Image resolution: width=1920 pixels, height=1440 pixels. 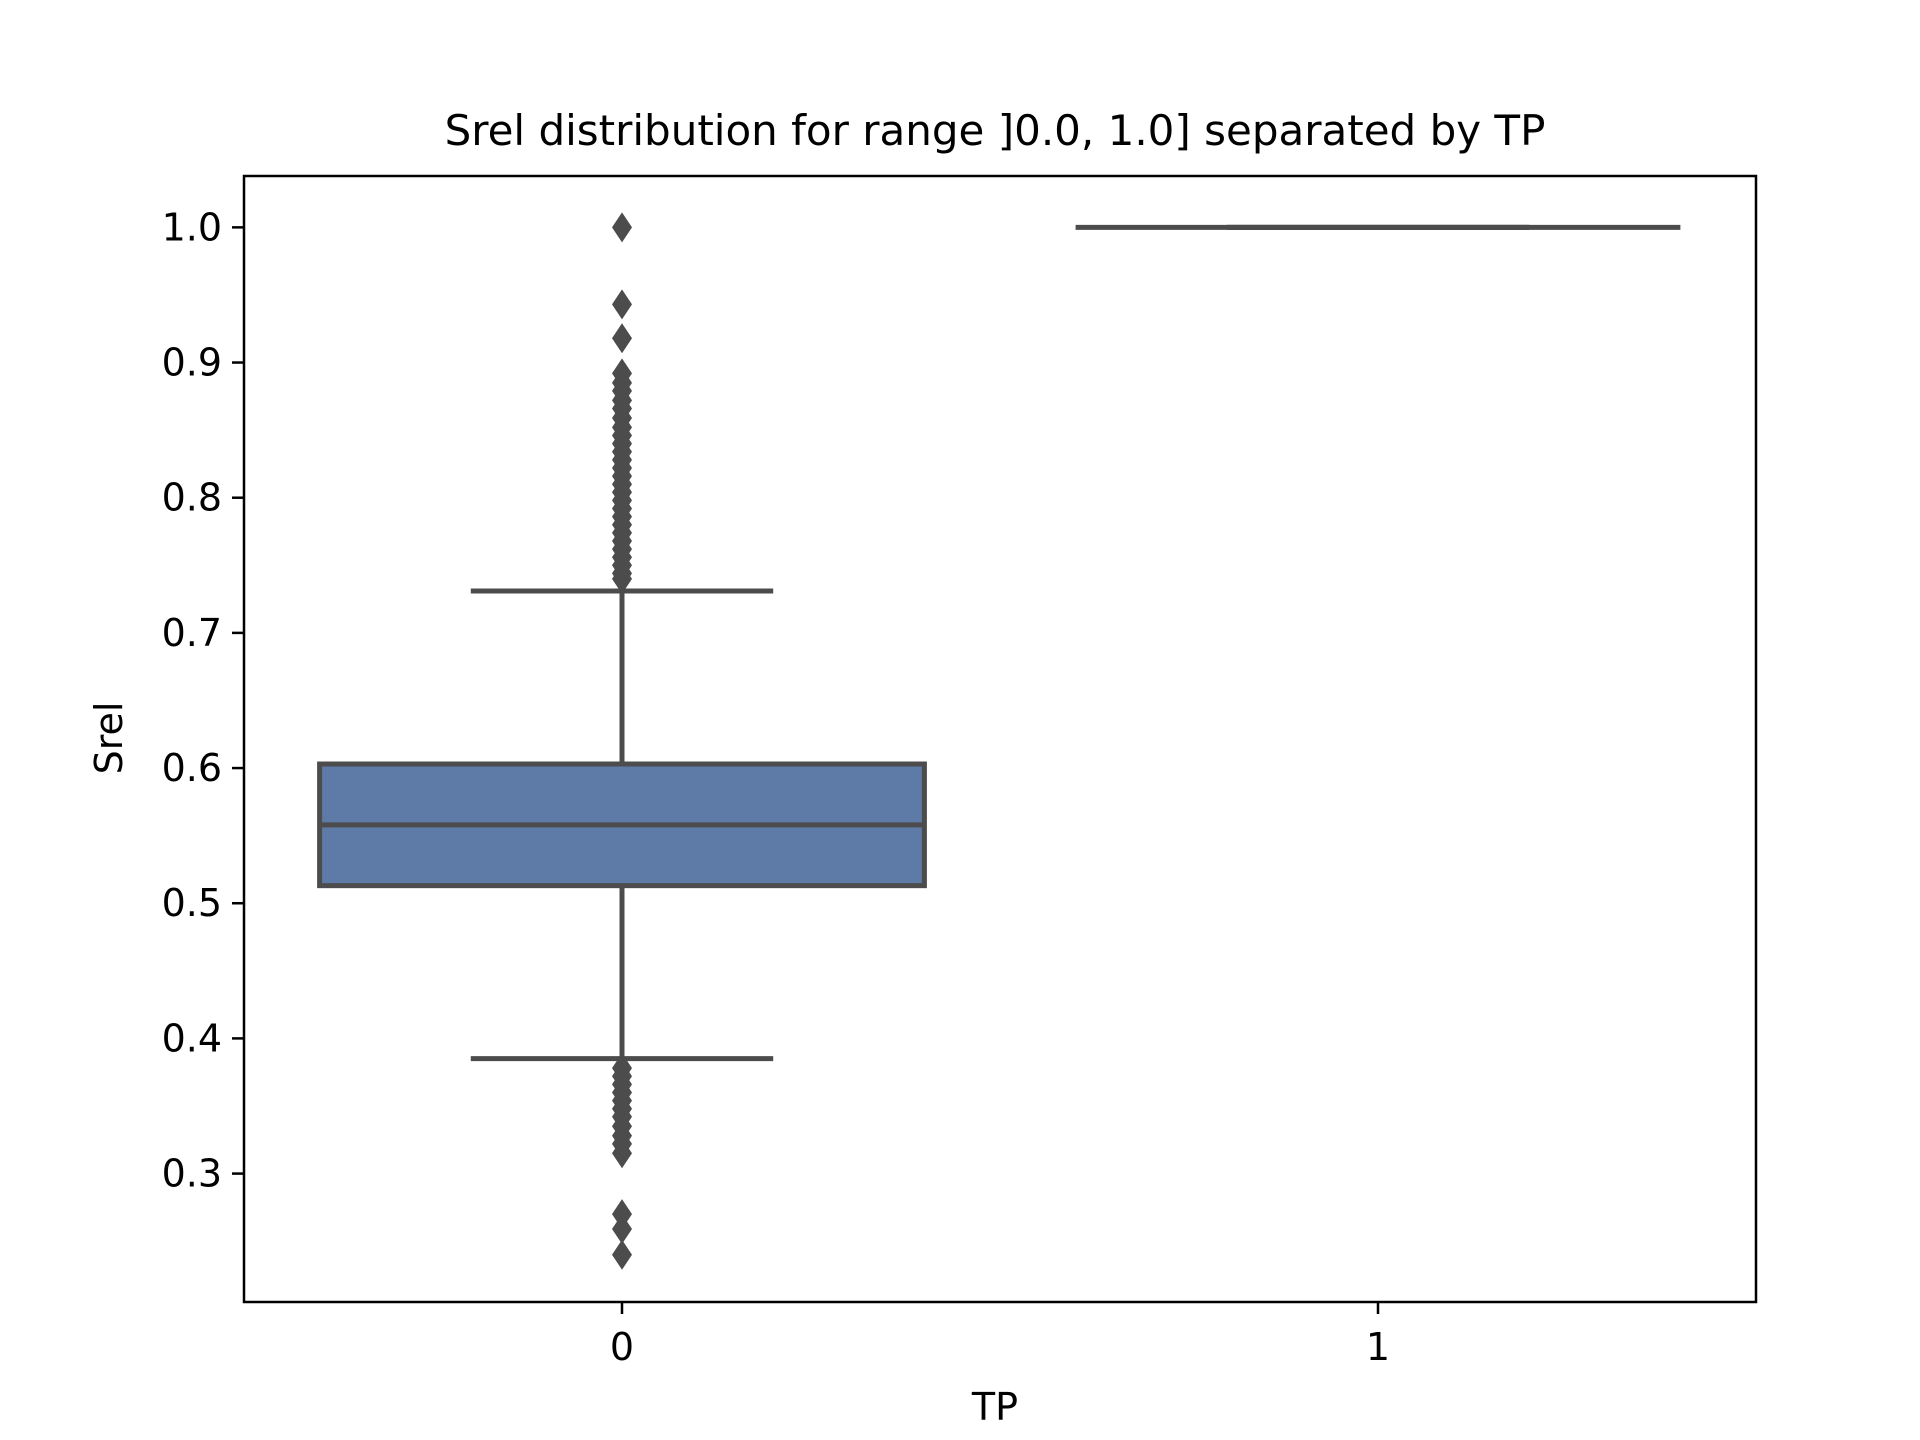 What do you see at coordinates (192, 903) in the screenshot?
I see `y-tick-label: 0.5` at bounding box center [192, 903].